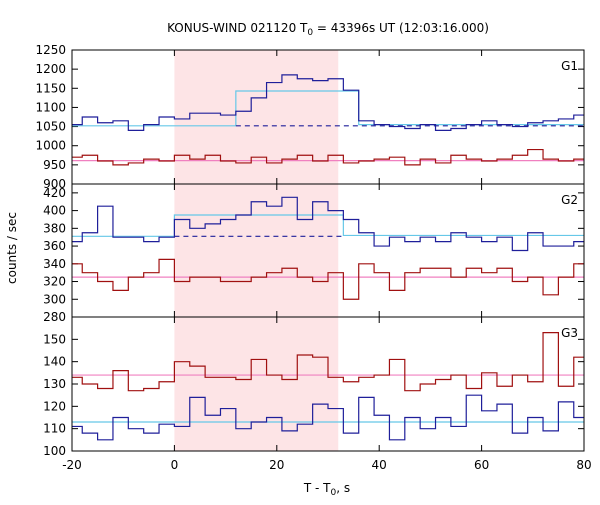 This screenshot has width=600, height=505. I want to click on x-tick-label: 40, so click(379, 465).